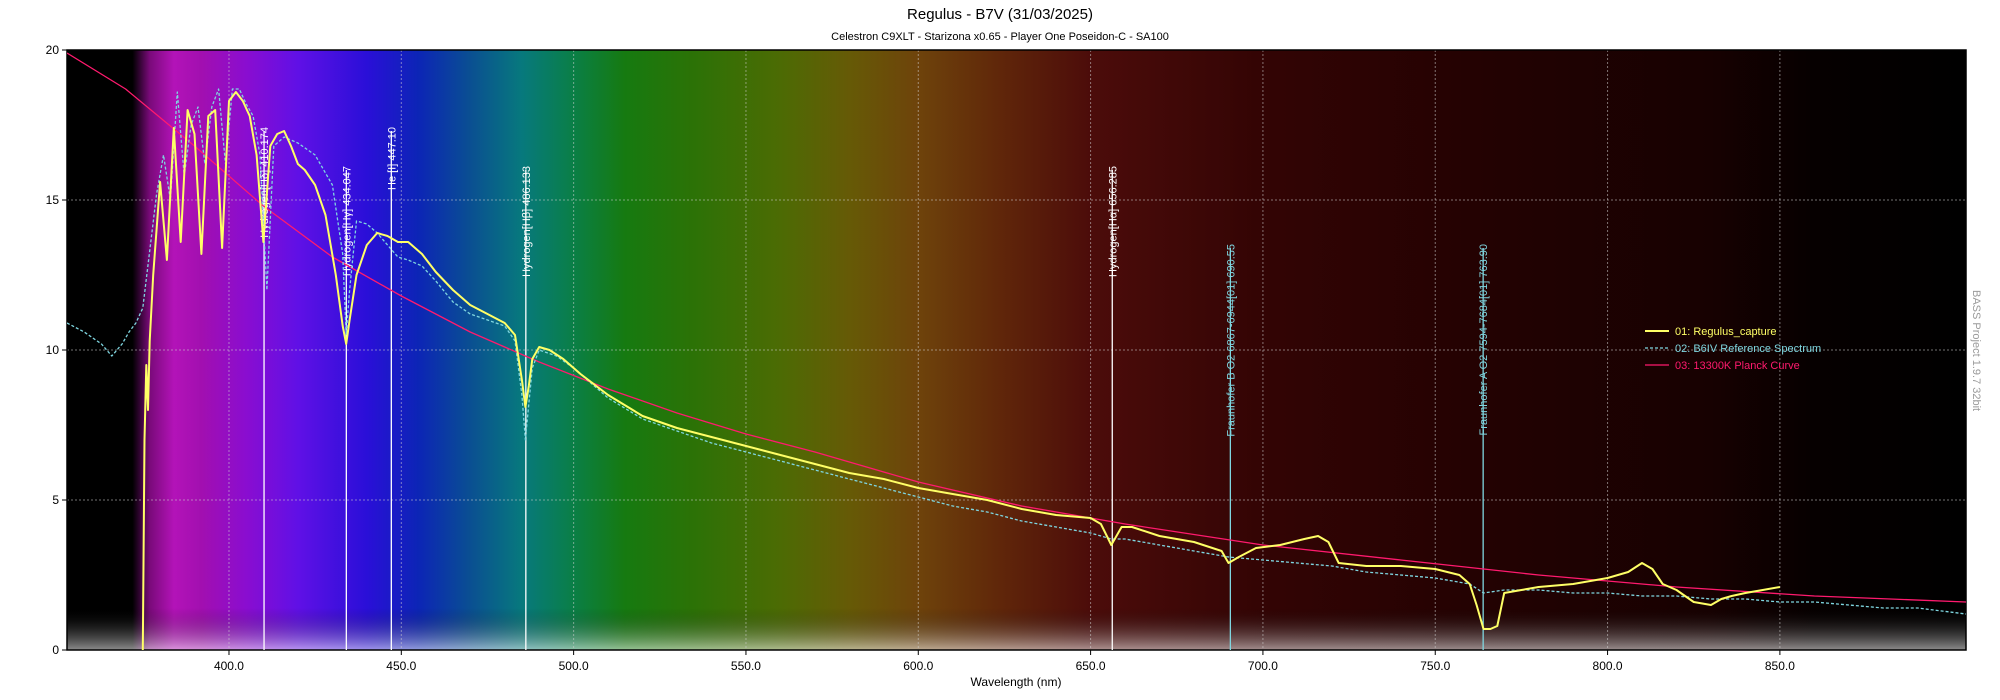 The width and height of the screenshot is (2000, 700). Describe the element at coordinates (53, 50) in the screenshot. I see `y-tick-label: 20` at that location.